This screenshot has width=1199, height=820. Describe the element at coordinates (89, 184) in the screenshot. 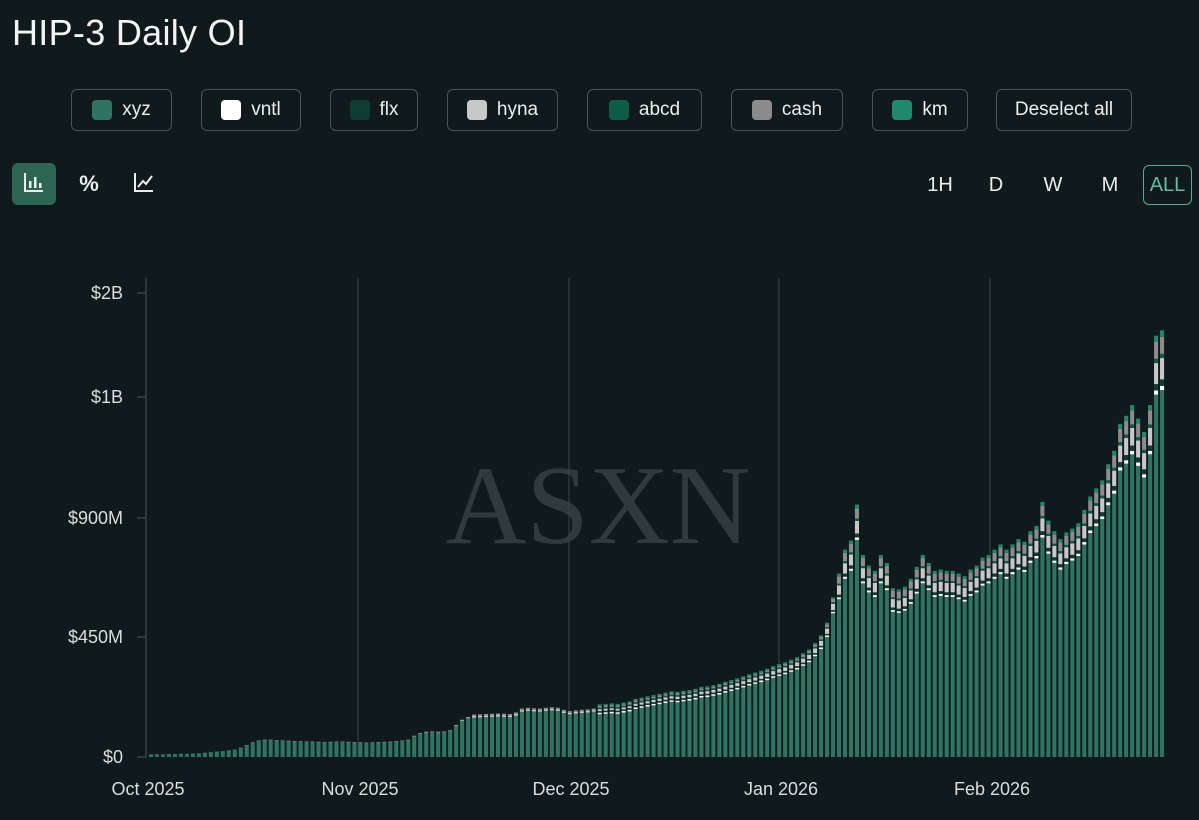

I see `percent-view-button: %` at that location.